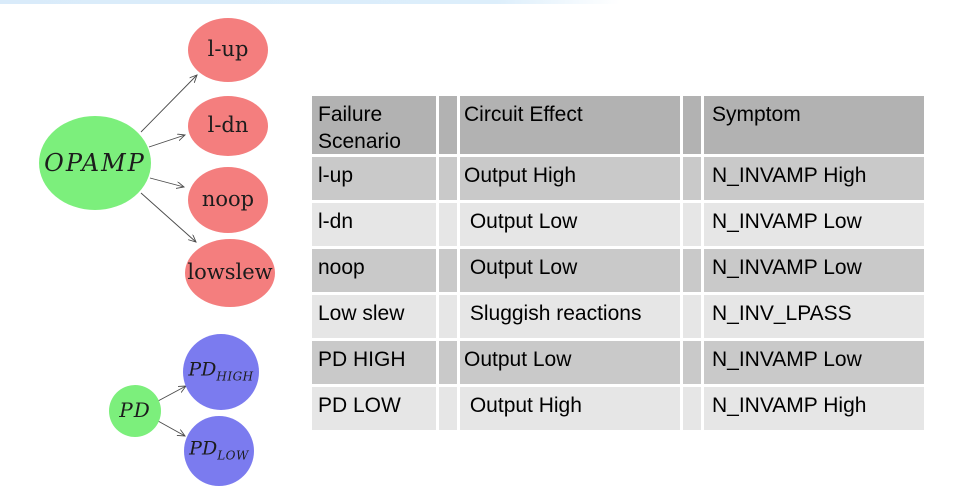 This screenshot has height=492, width=964. What do you see at coordinates (814, 125) in the screenshot?
I see `table-header-symptom: Symptom` at bounding box center [814, 125].